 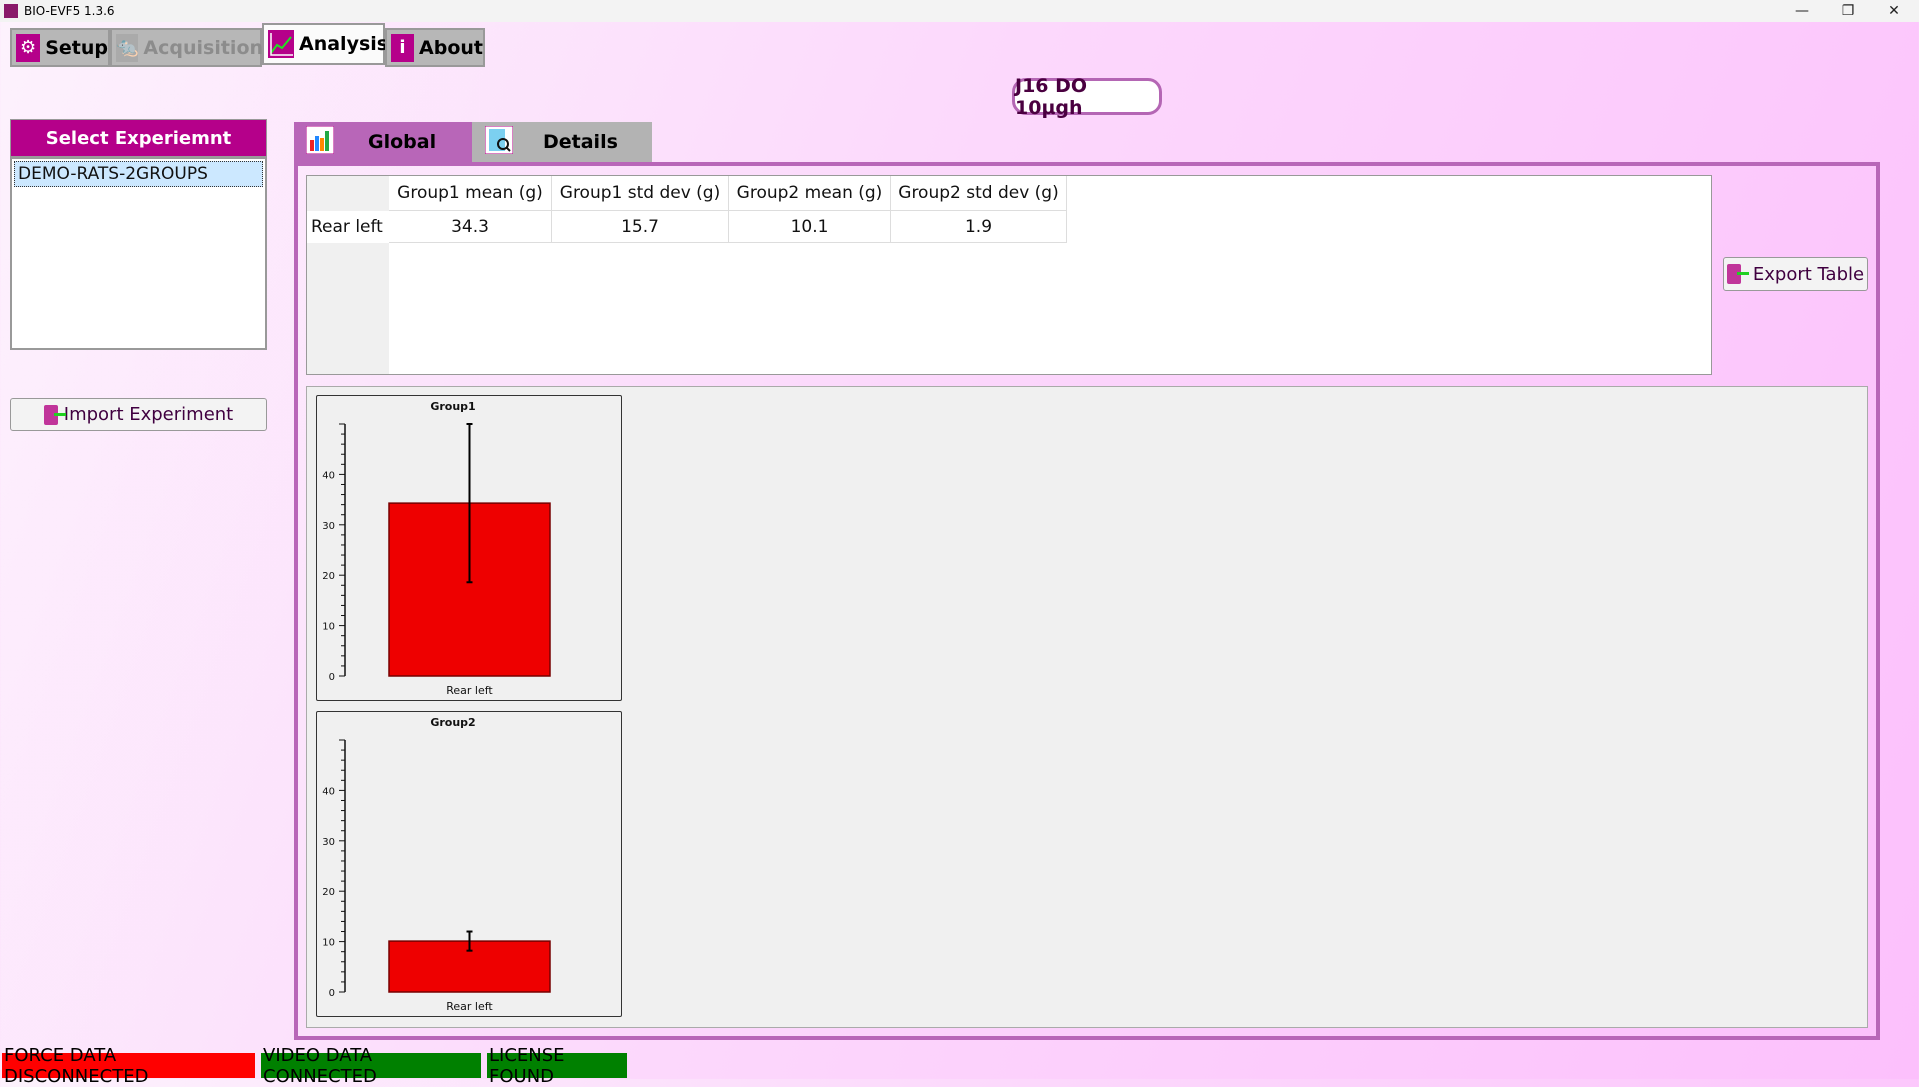 What do you see at coordinates (28, 47) in the screenshot?
I see `gear-icon: ⚙` at bounding box center [28, 47].